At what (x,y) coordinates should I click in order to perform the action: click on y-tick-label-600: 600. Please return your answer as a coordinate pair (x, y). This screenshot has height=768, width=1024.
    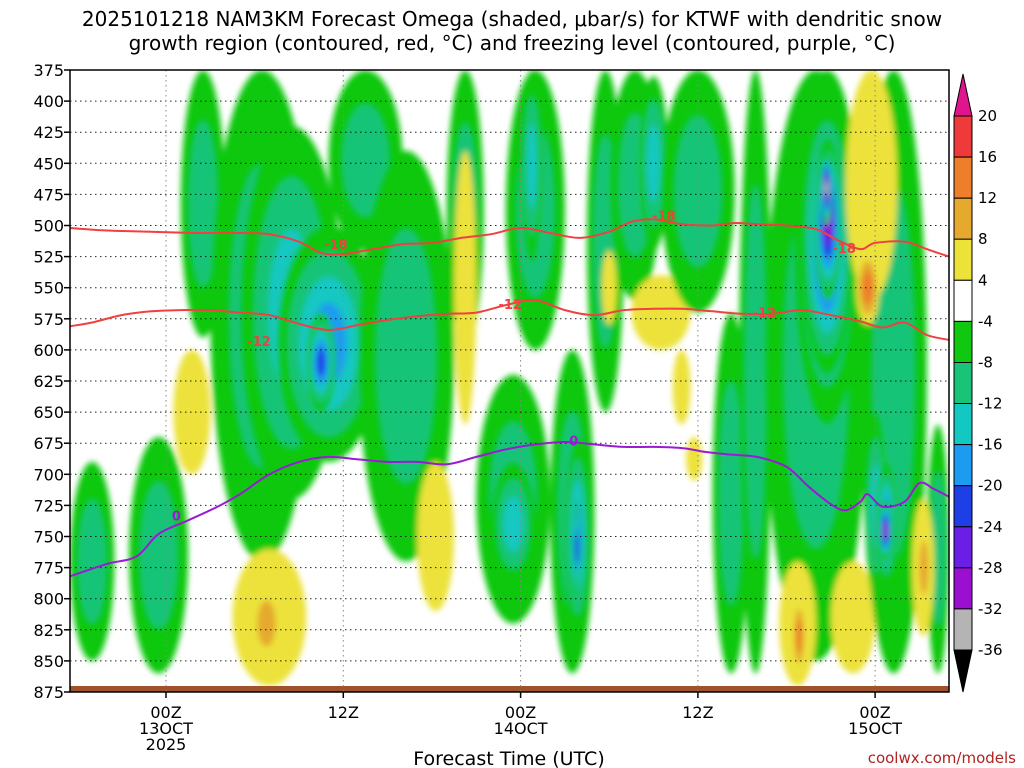
    Looking at the image, I should click on (48, 350).